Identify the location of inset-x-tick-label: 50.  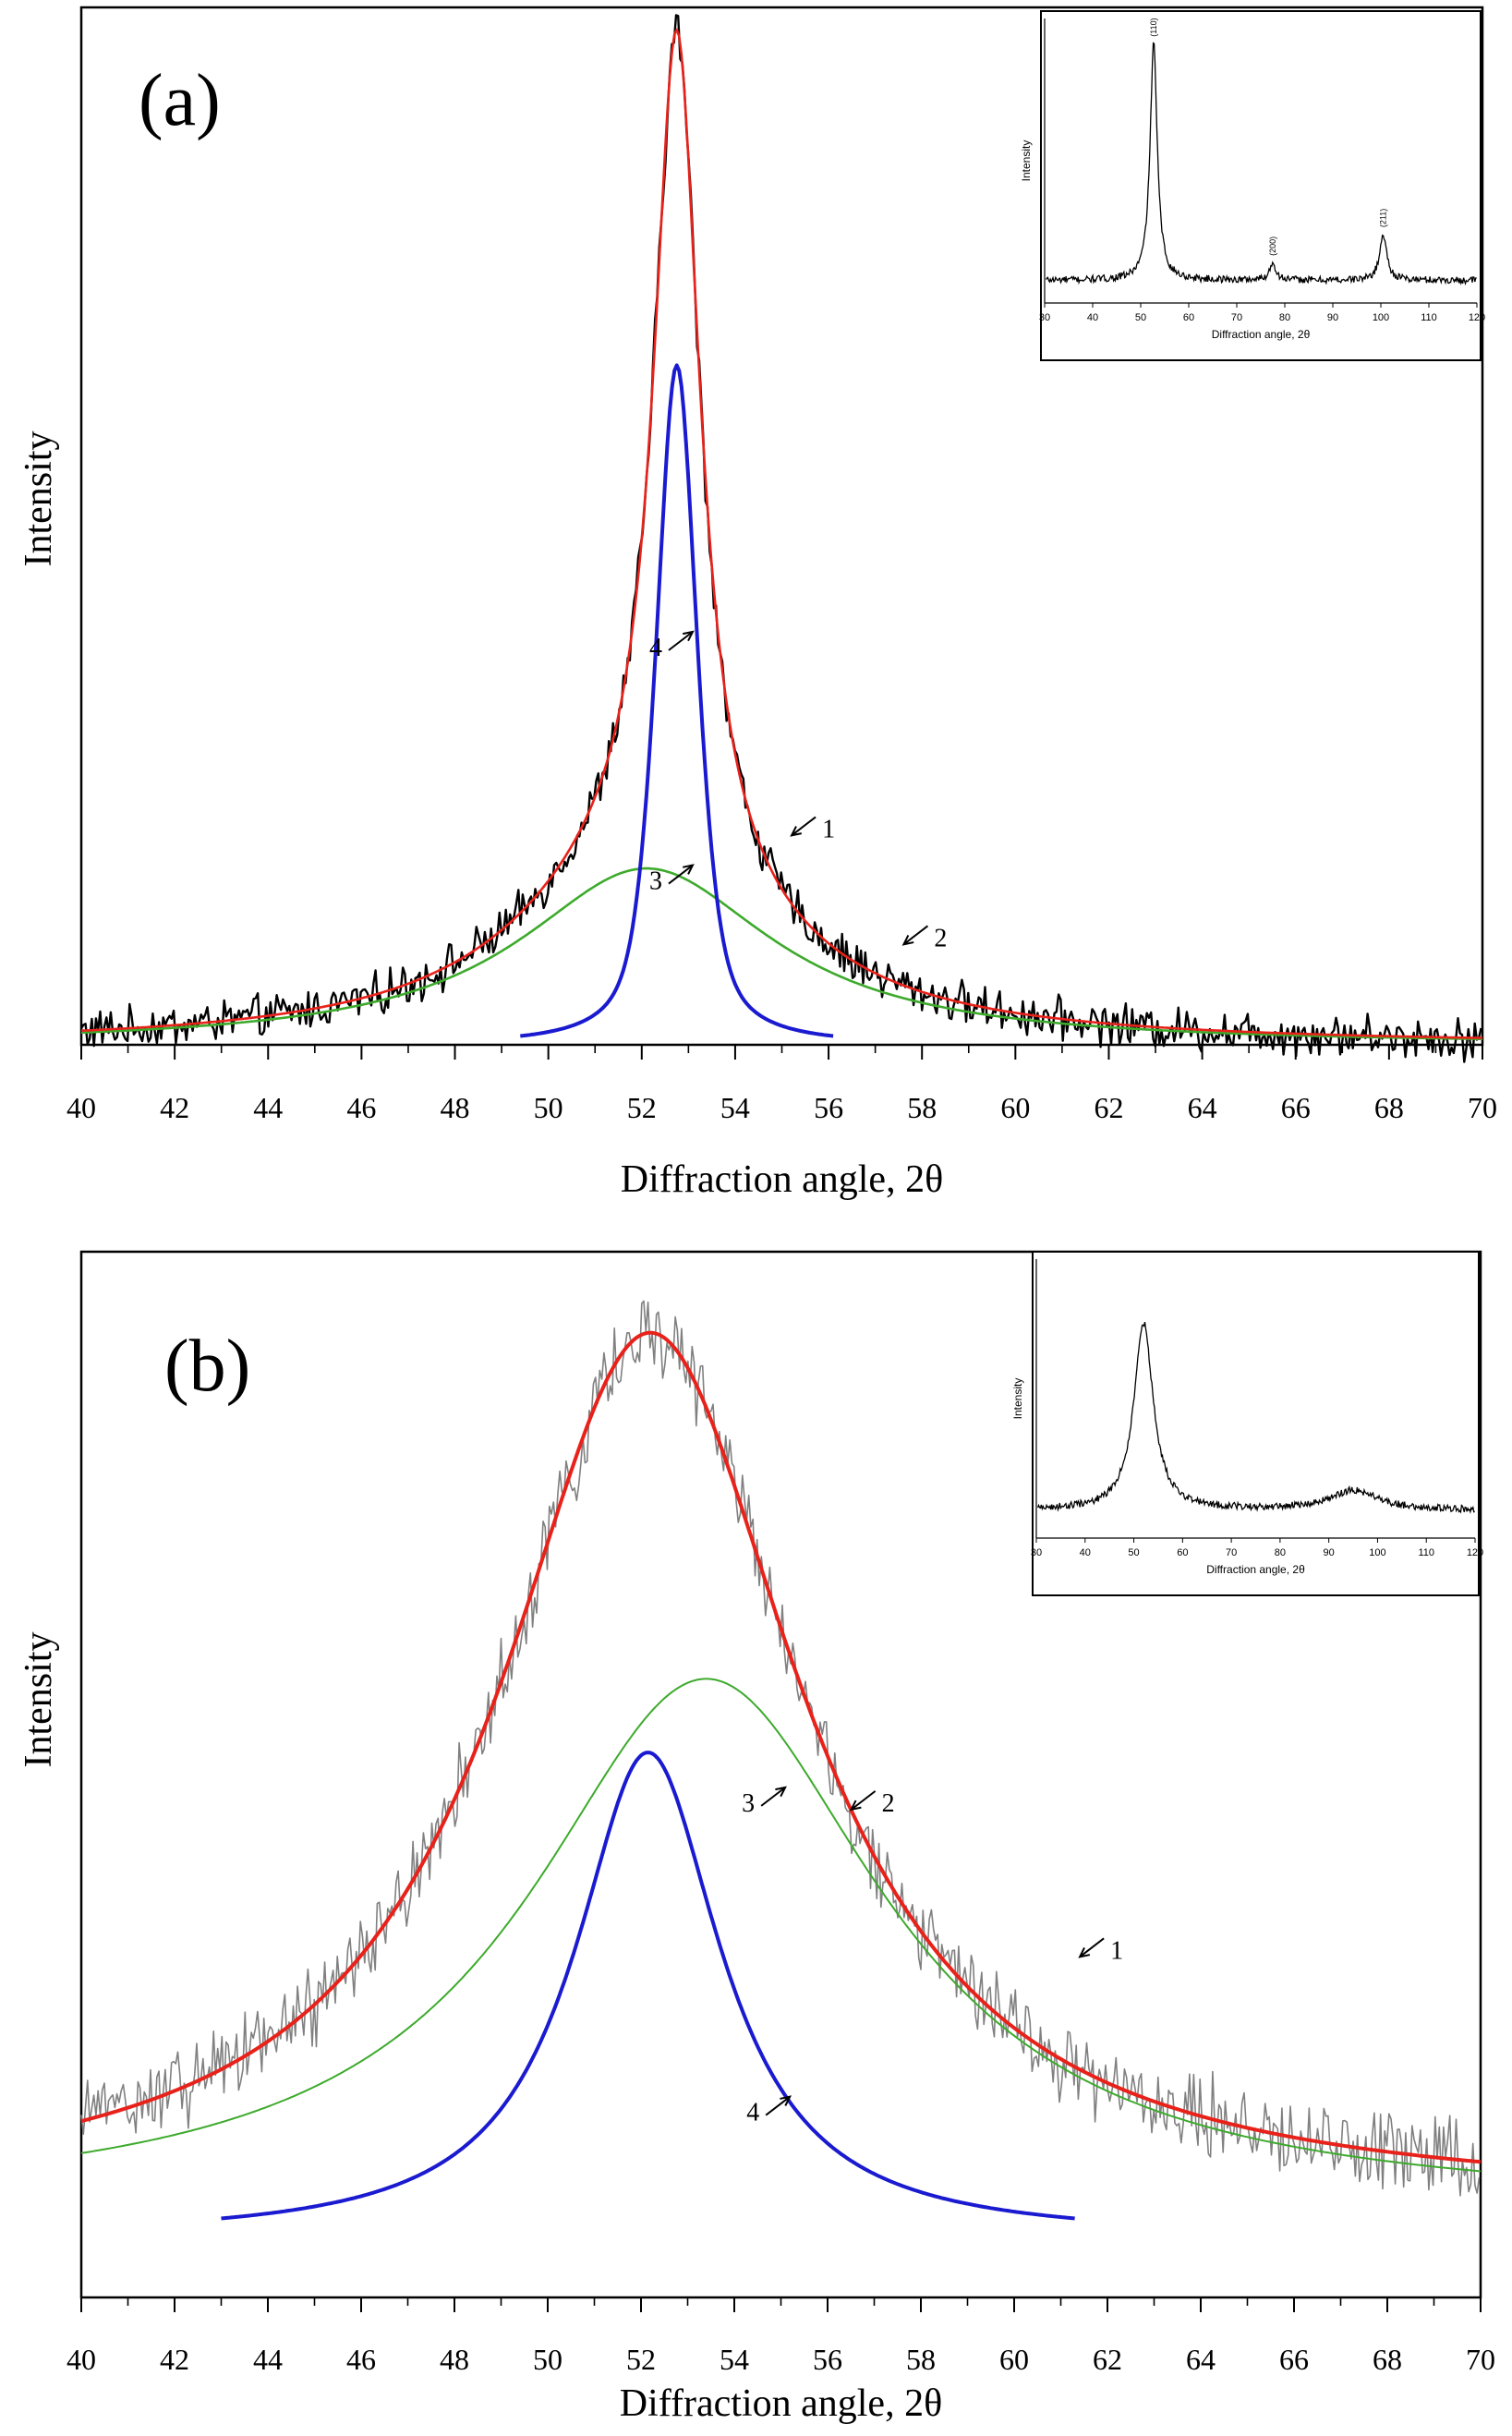
(1133, 1552).